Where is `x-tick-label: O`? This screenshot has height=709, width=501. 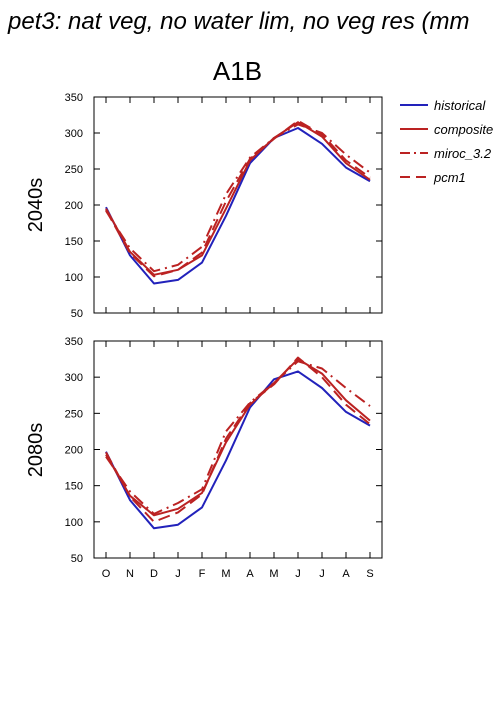 x-tick-label: O is located at coordinates (106, 574).